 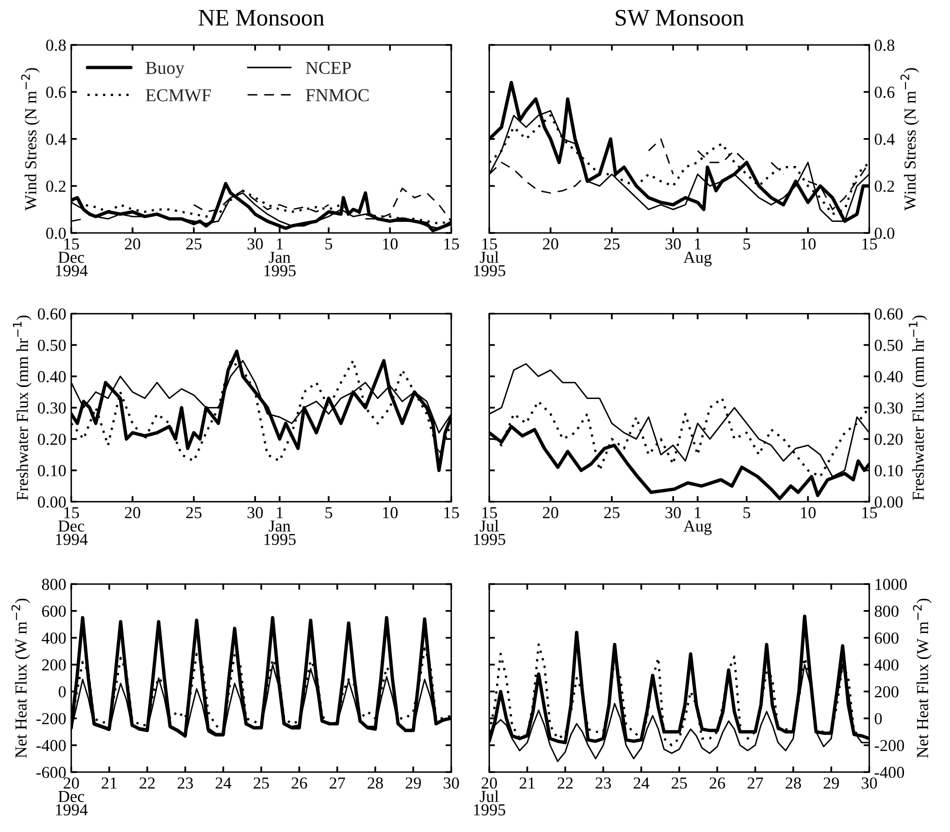 I want to click on y-axis-title: Net Heat Flux (W m$^{−2}$), so click(x=20, y=678).